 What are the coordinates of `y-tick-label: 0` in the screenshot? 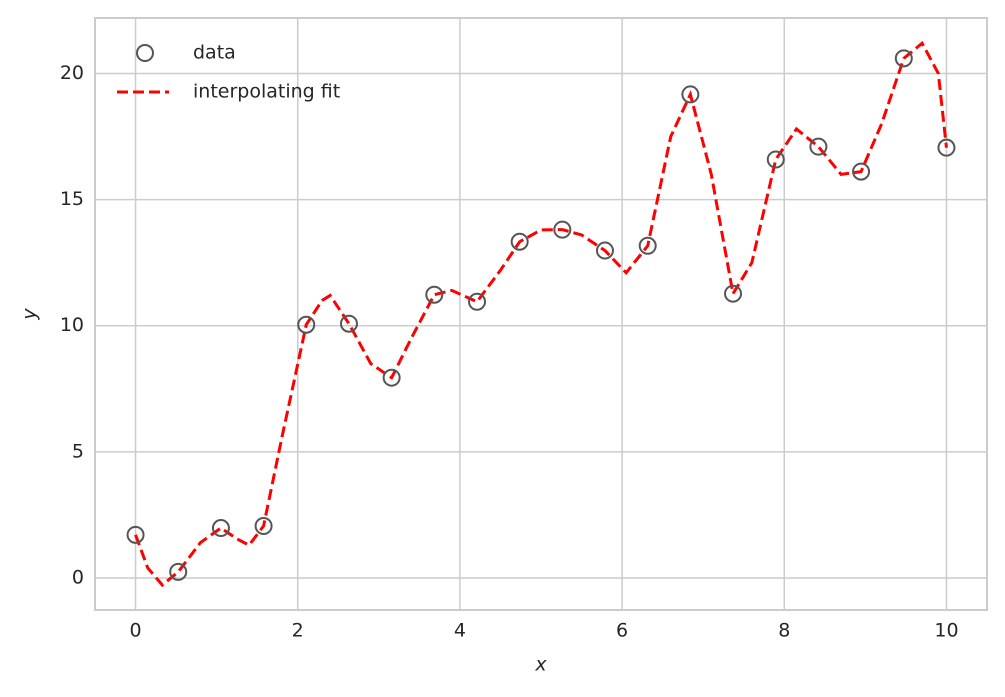 It's located at (78, 577).